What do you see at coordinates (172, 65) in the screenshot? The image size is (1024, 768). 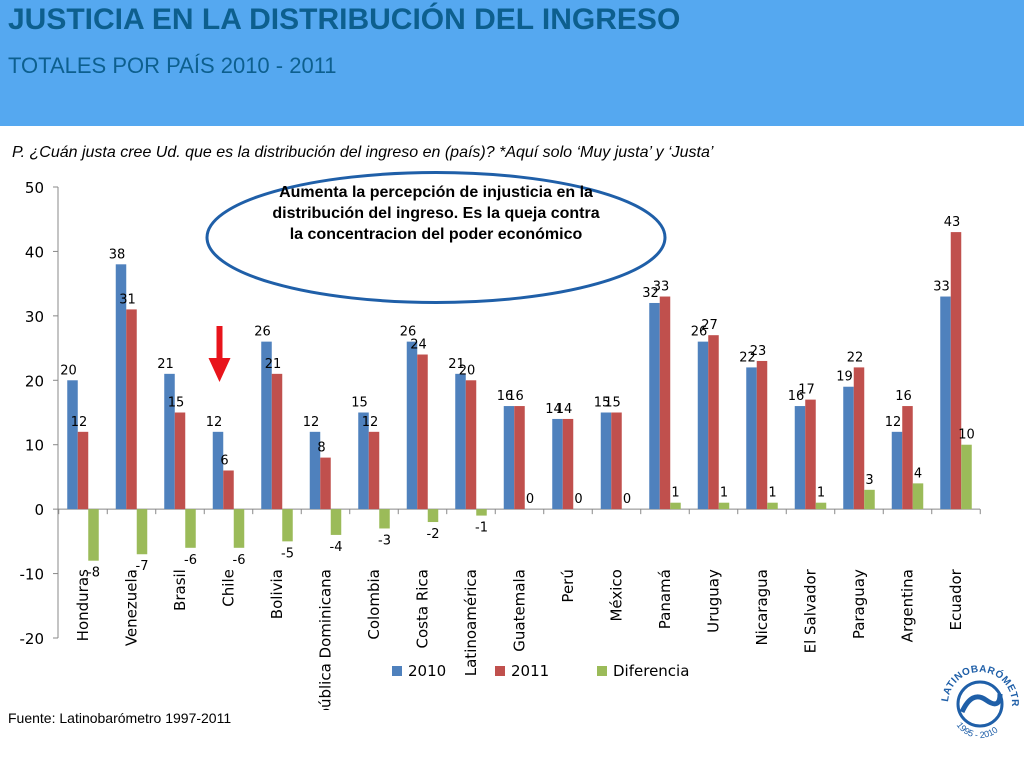 I see `page-subtitle: TOTALES POR PAÍS 2010 - 2011` at bounding box center [172, 65].